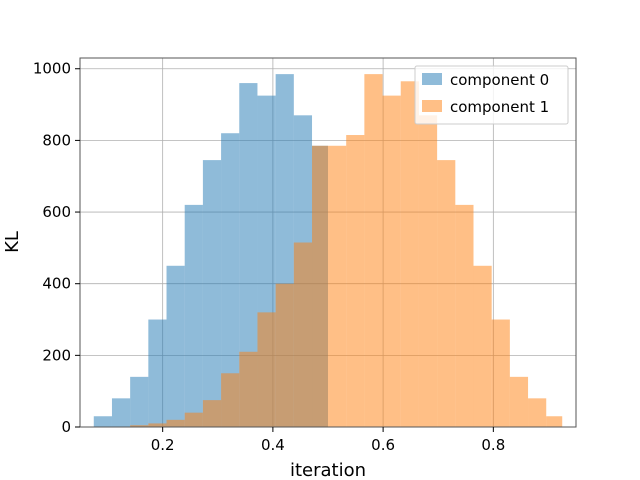 This screenshot has width=640, height=480. I want to click on legend: component 0 component 1, so click(491, 95).